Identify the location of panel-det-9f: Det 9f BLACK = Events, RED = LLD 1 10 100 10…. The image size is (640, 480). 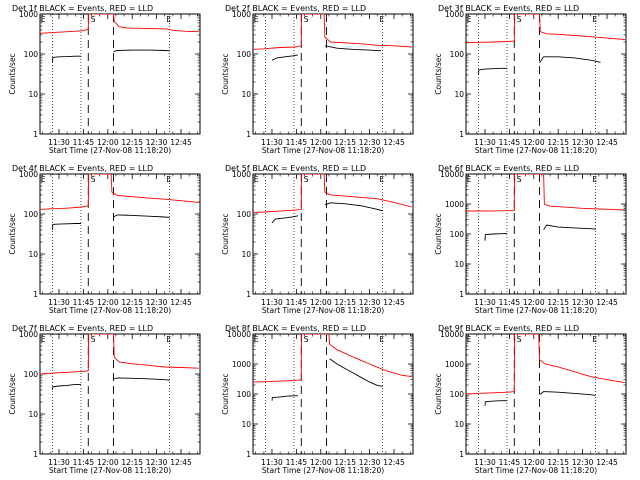
(530, 399).